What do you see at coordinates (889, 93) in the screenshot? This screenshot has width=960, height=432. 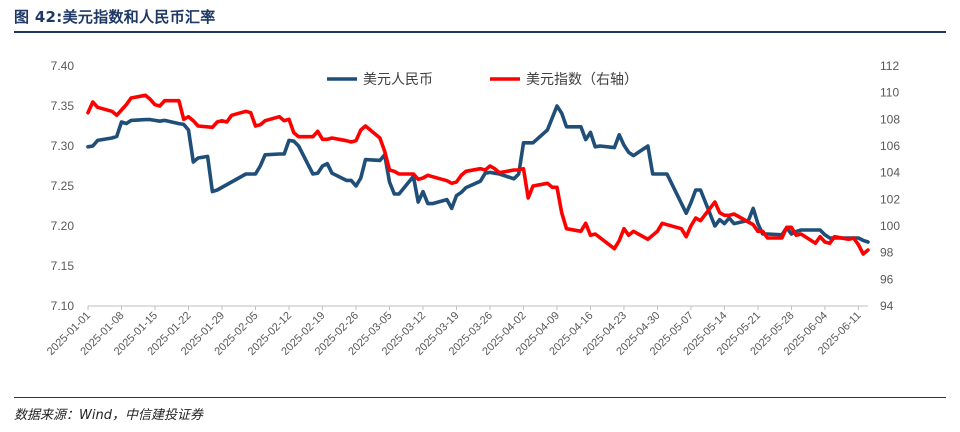 I see `right-tick-label: 110` at bounding box center [889, 93].